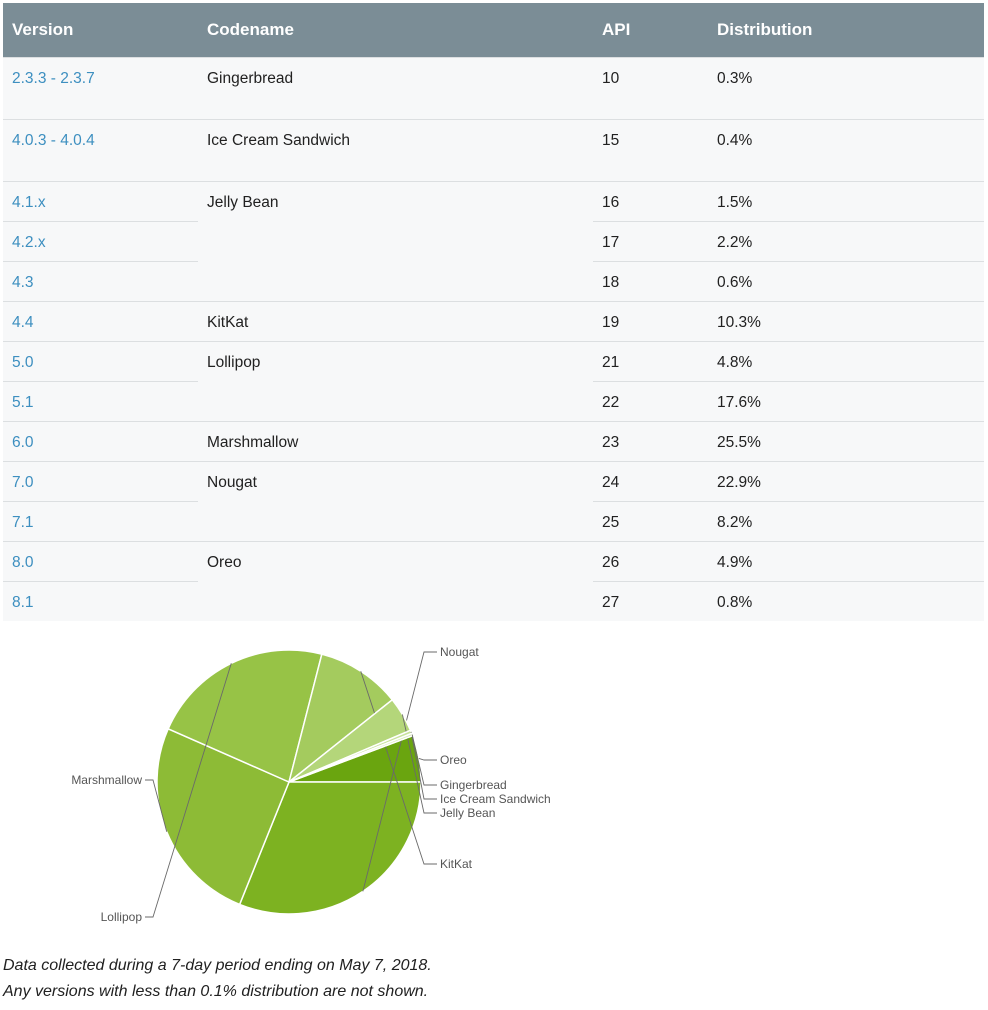 The image size is (988, 1010). I want to click on leader-line-nougat, so click(399, 771).